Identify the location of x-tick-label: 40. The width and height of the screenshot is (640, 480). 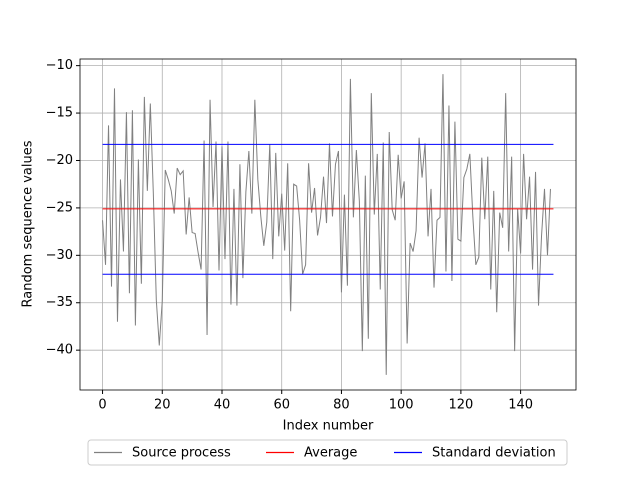
(222, 405).